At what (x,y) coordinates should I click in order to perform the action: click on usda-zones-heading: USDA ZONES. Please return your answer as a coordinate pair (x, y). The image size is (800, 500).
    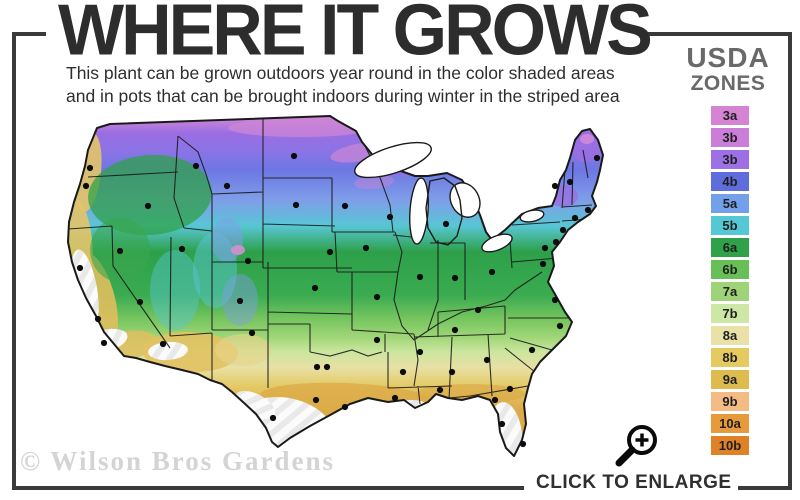
    Looking at the image, I should click on (728, 70).